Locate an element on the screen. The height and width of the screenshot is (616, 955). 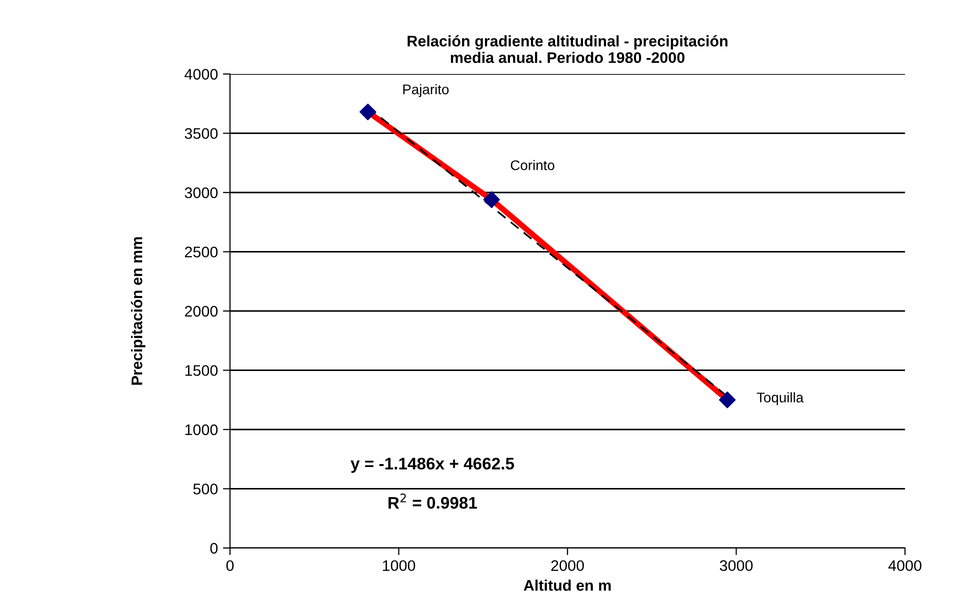
y-tick-label: 0 is located at coordinates (214, 548).